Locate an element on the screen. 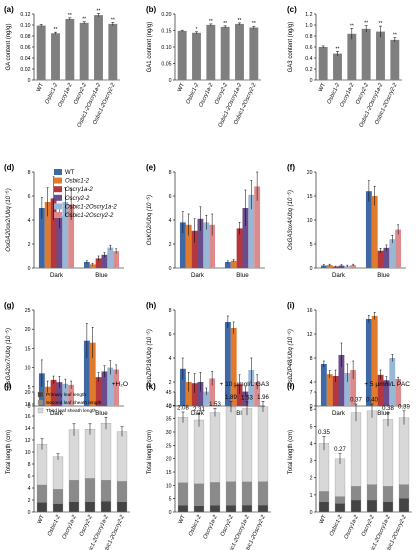  y-tick-label: 35 is located at coordinates (169, 420).